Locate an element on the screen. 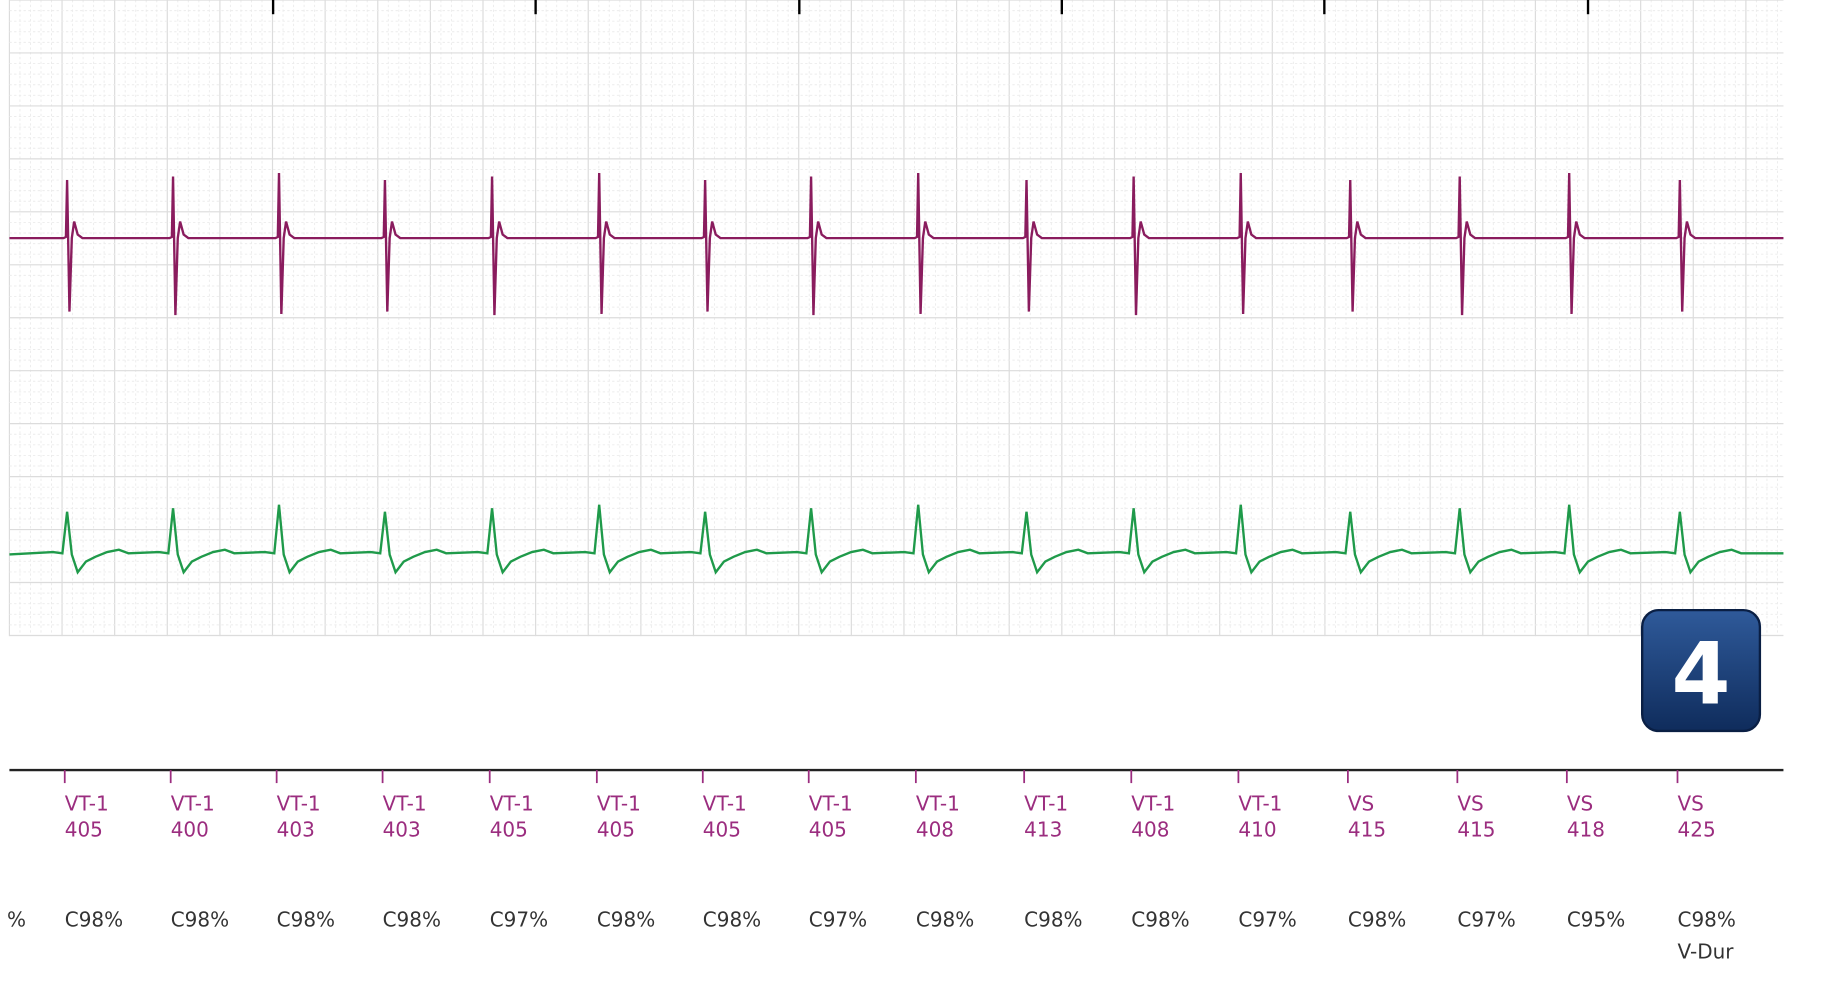  marker-interval: 418 is located at coordinates (1586, 829).